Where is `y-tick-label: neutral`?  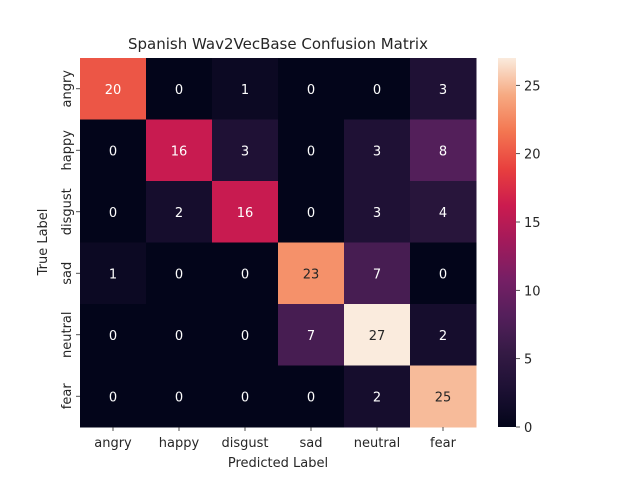 y-tick-label: neutral is located at coordinates (67, 335).